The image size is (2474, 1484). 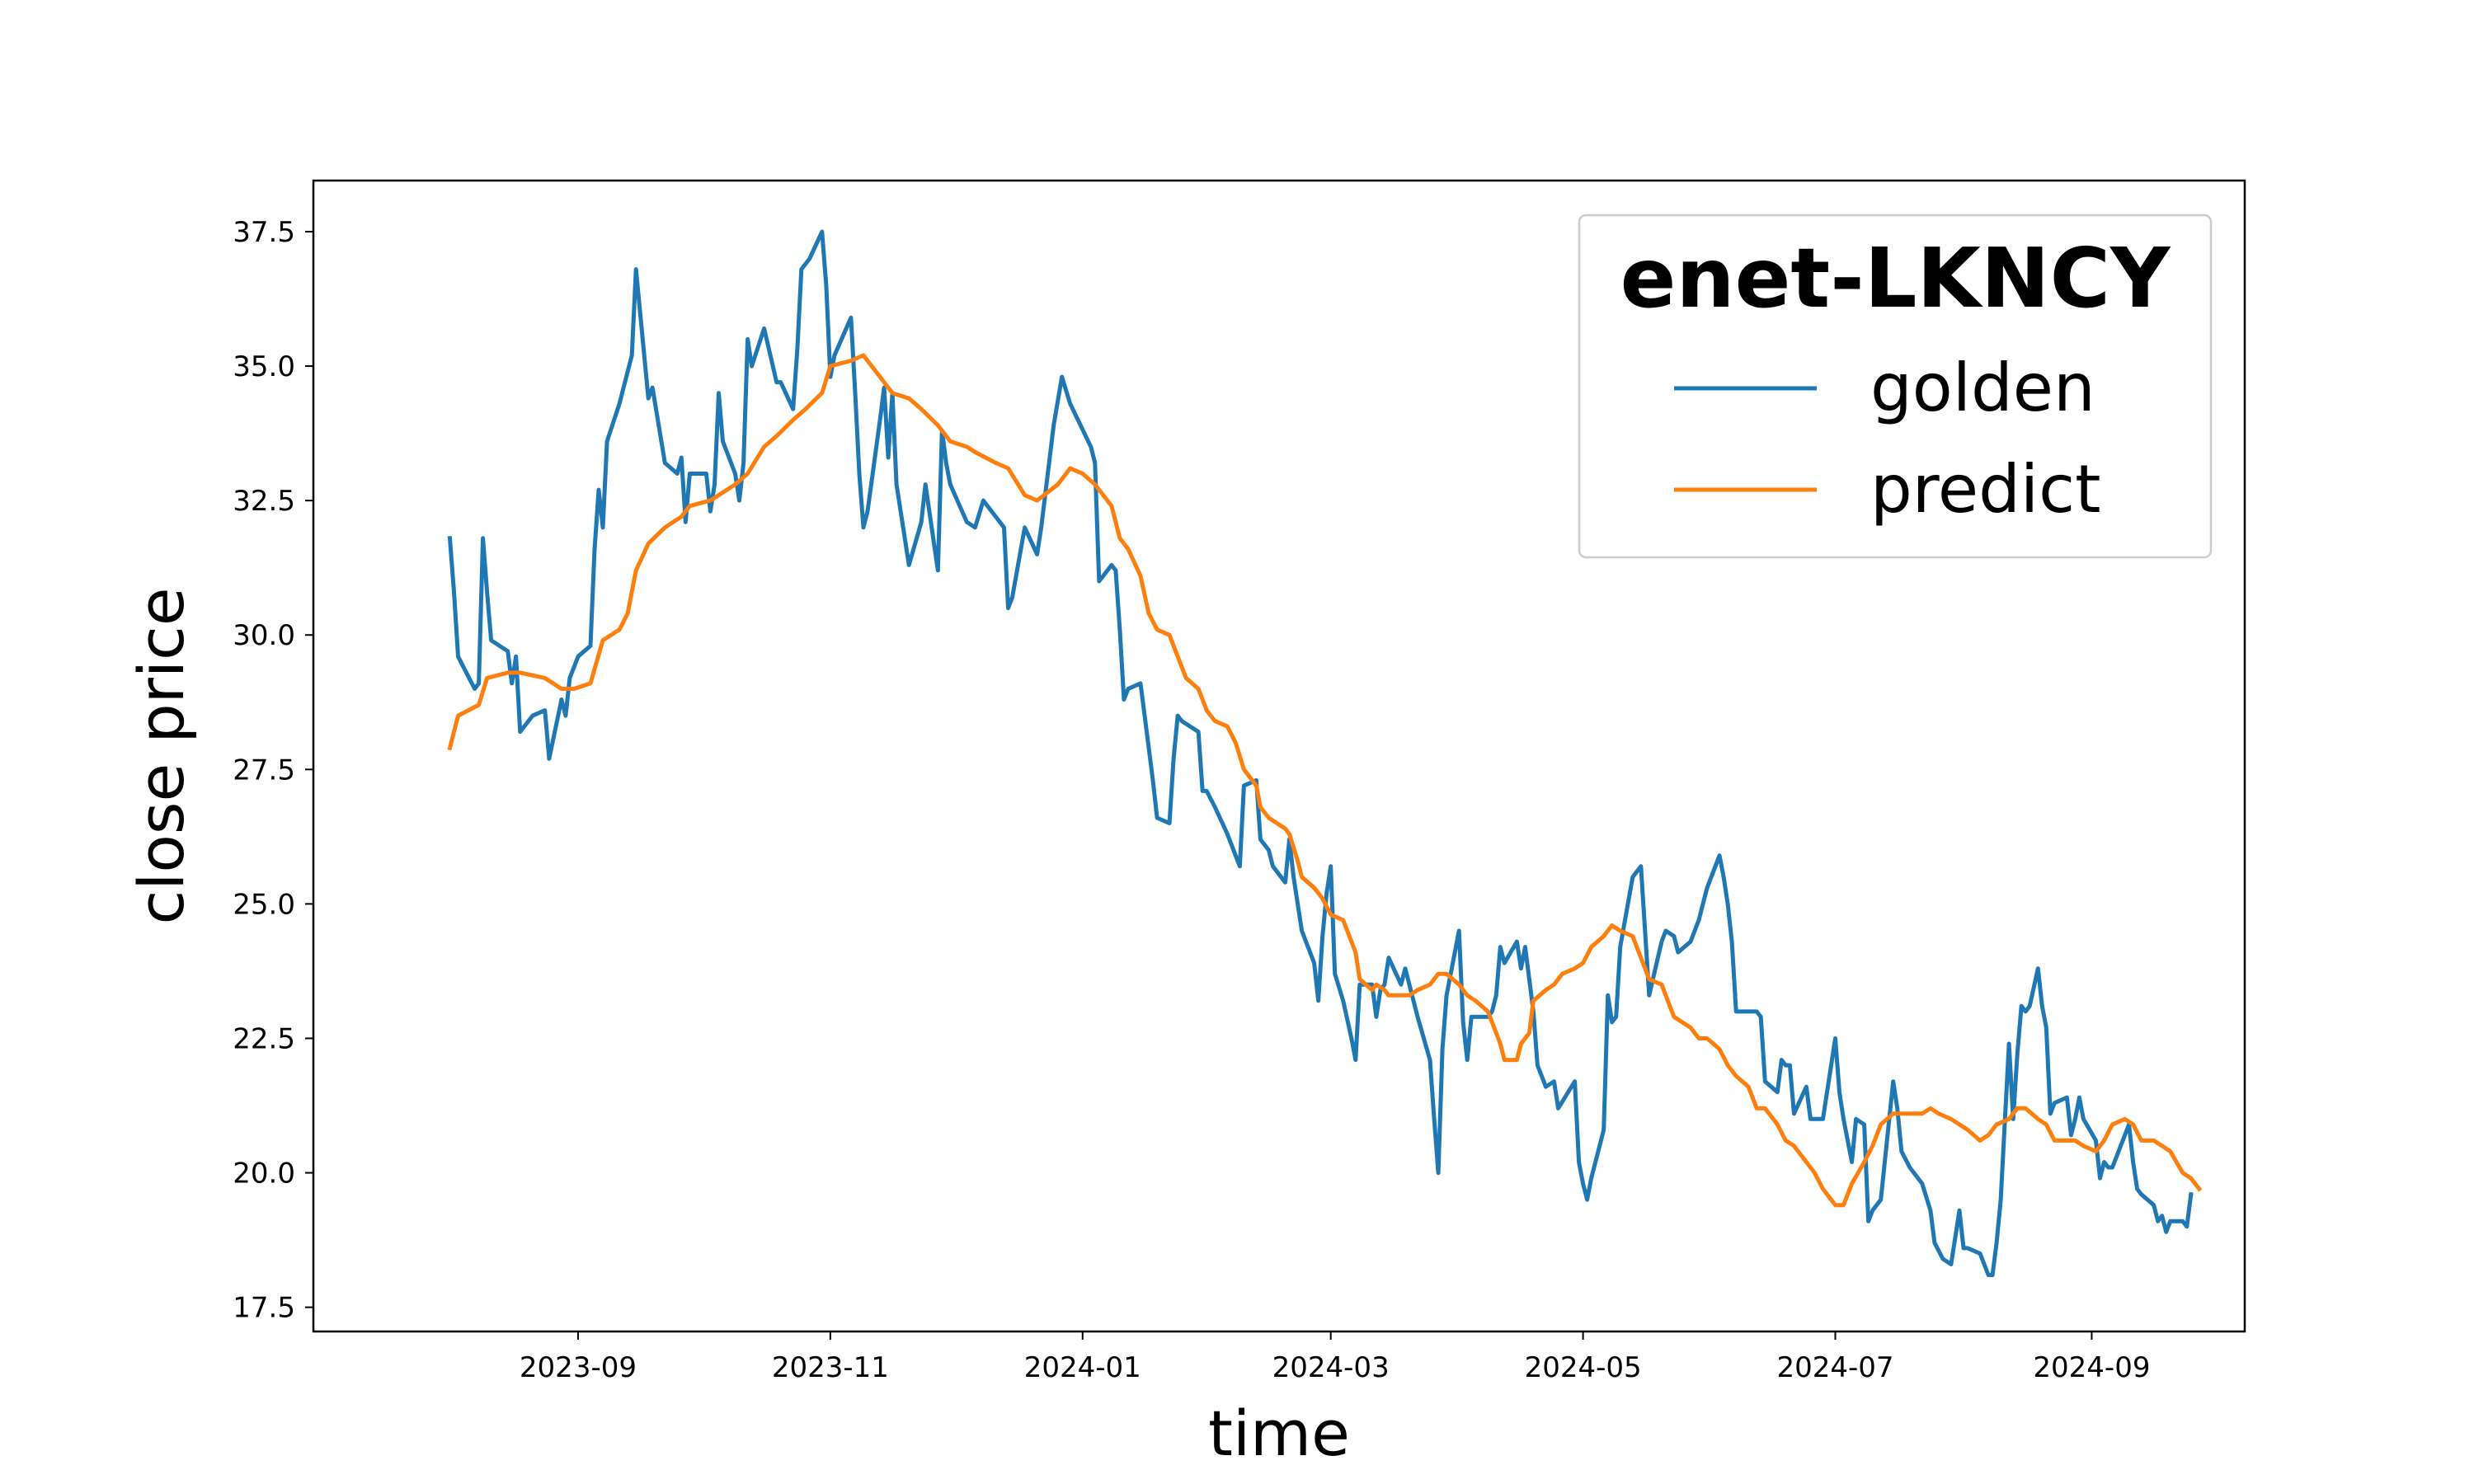 What do you see at coordinates (264, 1174) in the screenshot?
I see `y-tick-label: 20.0` at bounding box center [264, 1174].